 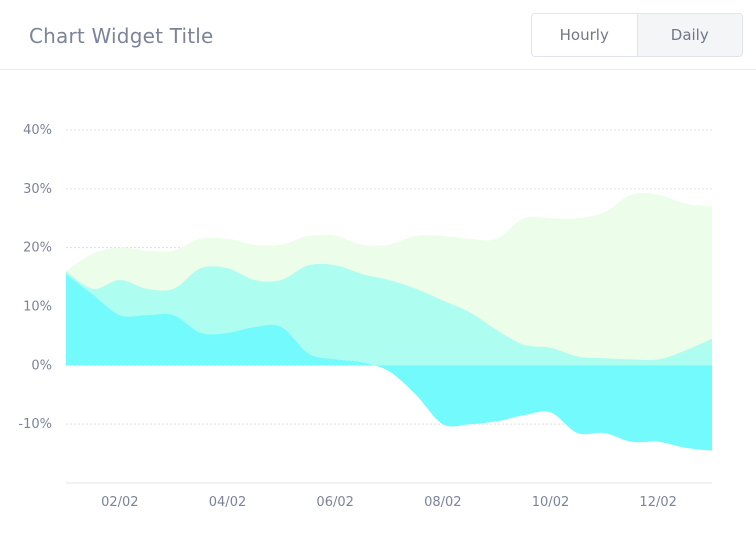 I want to click on daily-button: Daily, so click(x=689, y=35).